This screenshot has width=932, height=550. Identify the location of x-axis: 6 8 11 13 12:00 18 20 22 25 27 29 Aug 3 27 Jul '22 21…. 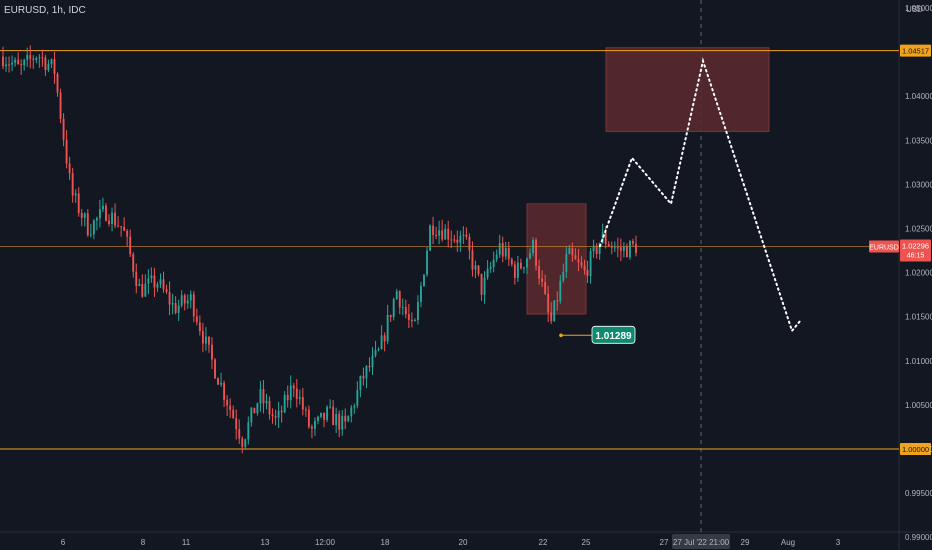
(451, 541).